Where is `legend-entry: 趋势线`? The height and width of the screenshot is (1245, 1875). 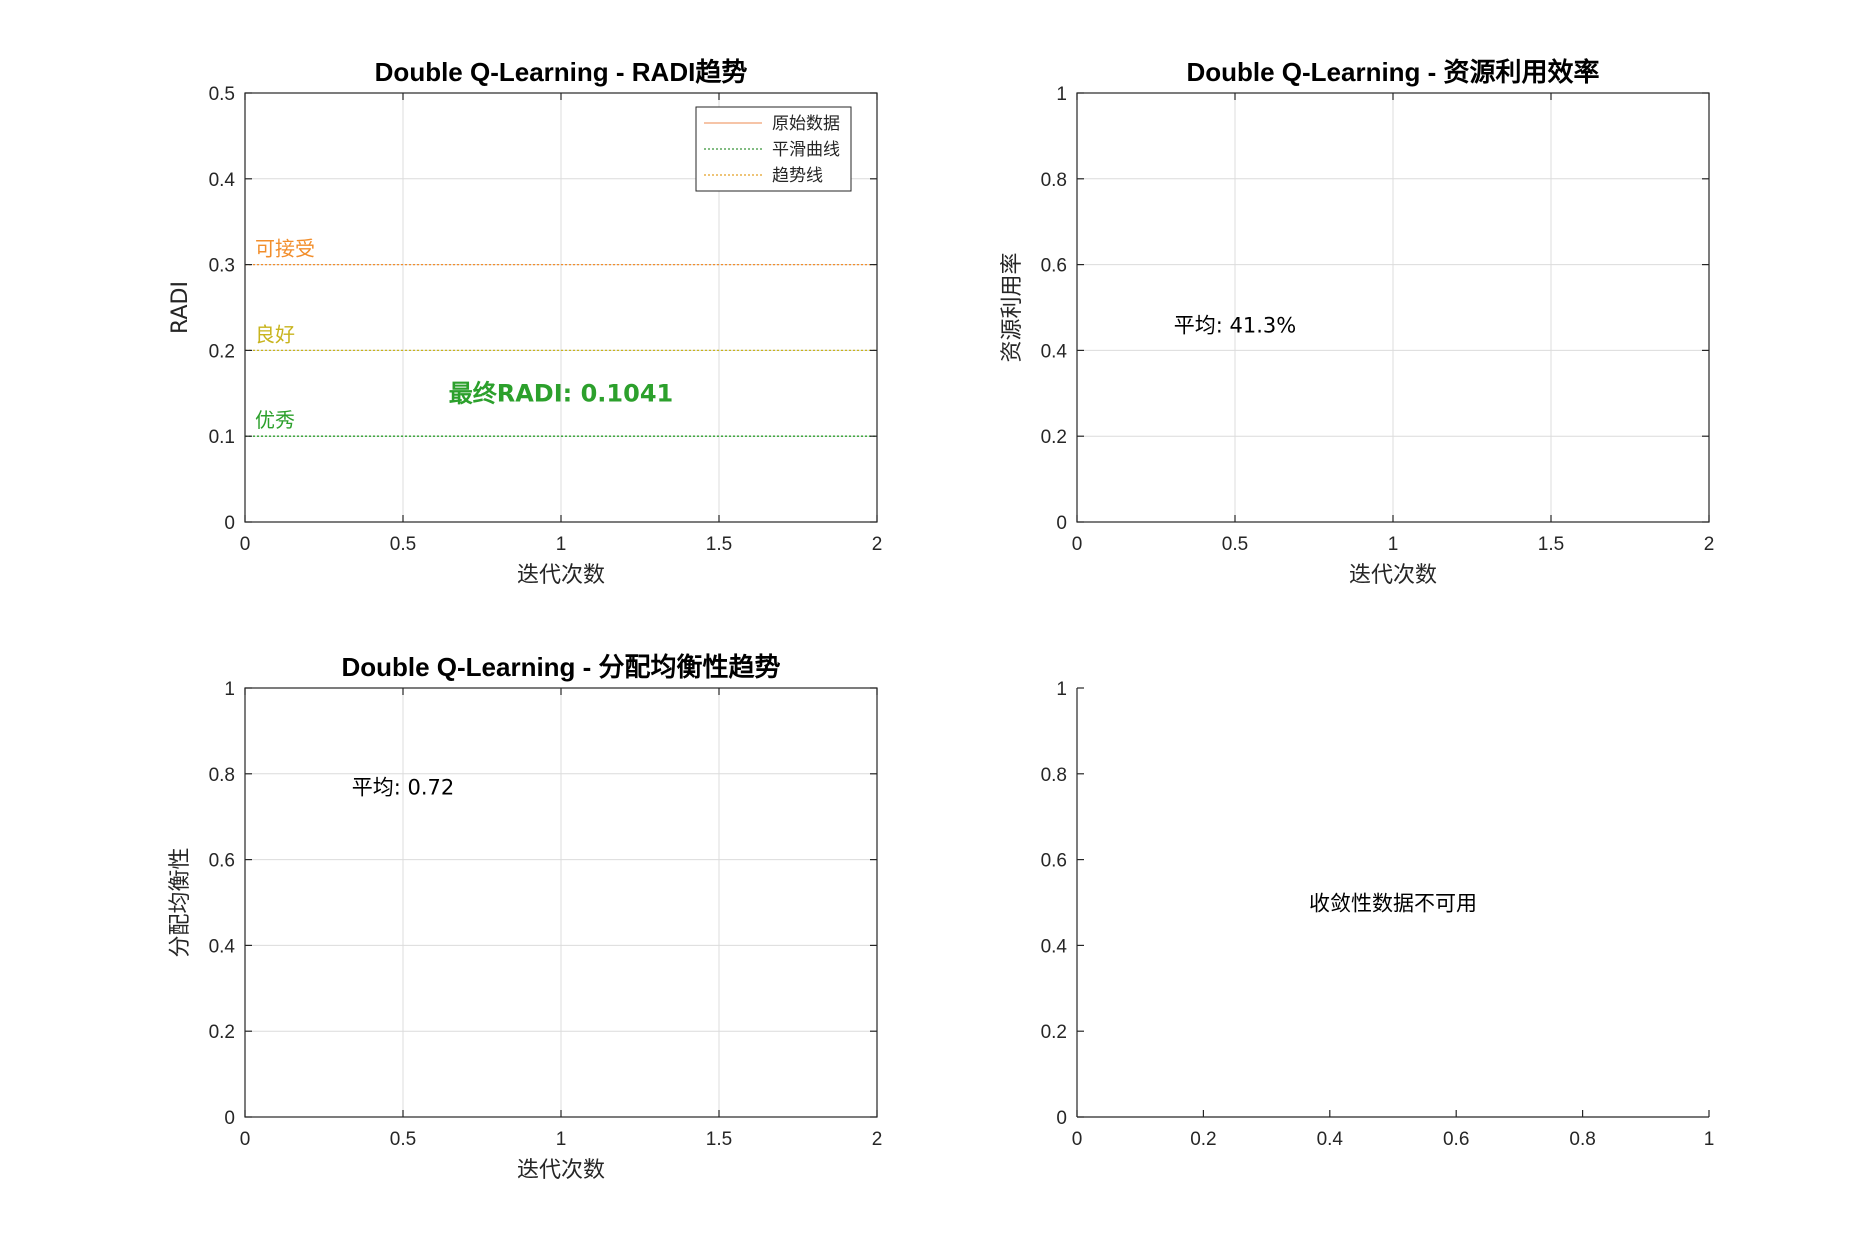 legend-entry: 趋势线 is located at coordinates (797, 176).